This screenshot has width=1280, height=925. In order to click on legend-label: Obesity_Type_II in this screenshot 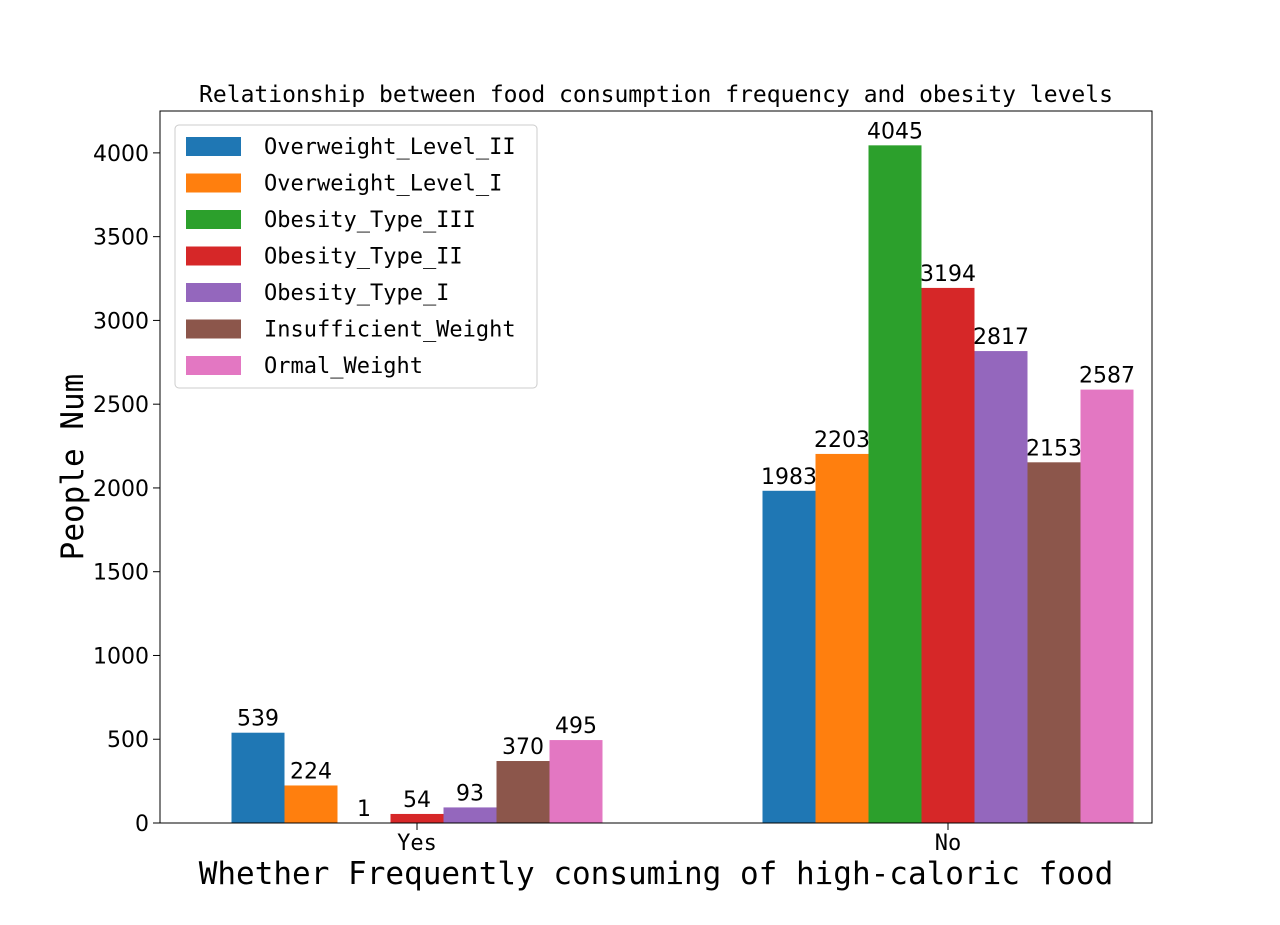, I will do `click(363, 257)`.